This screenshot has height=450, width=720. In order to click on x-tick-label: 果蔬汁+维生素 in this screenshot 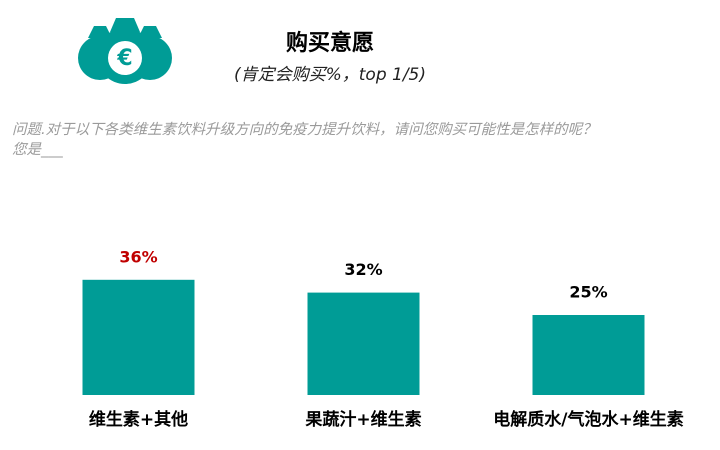, I will do `click(363, 419)`.